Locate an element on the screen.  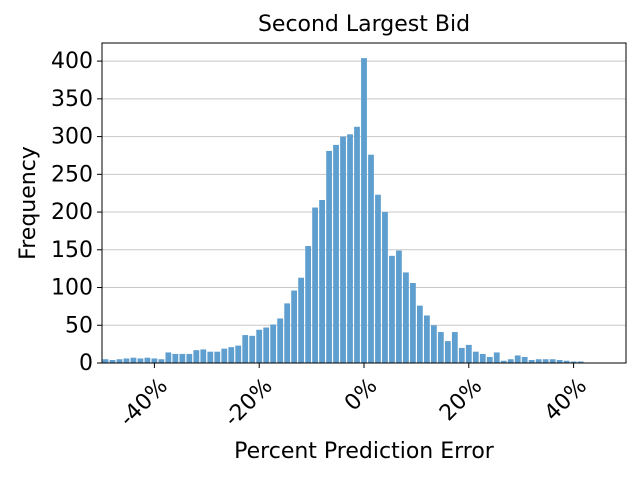
y-tick-label: 50 is located at coordinates (79, 325).